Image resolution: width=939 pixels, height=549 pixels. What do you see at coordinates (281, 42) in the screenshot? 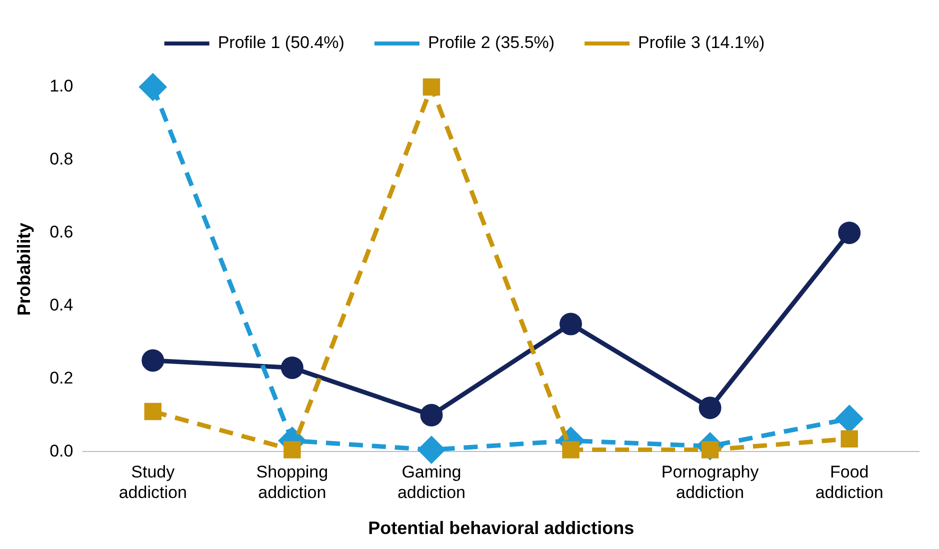
I see `legend-label: Profile 1 (50.4%)` at bounding box center [281, 42].